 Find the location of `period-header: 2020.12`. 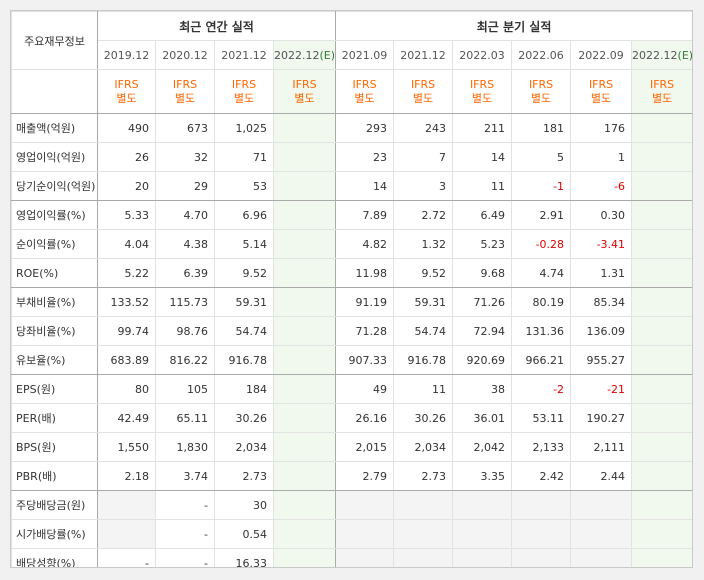

period-header: 2020.12 is located at coordinates (185, 55).